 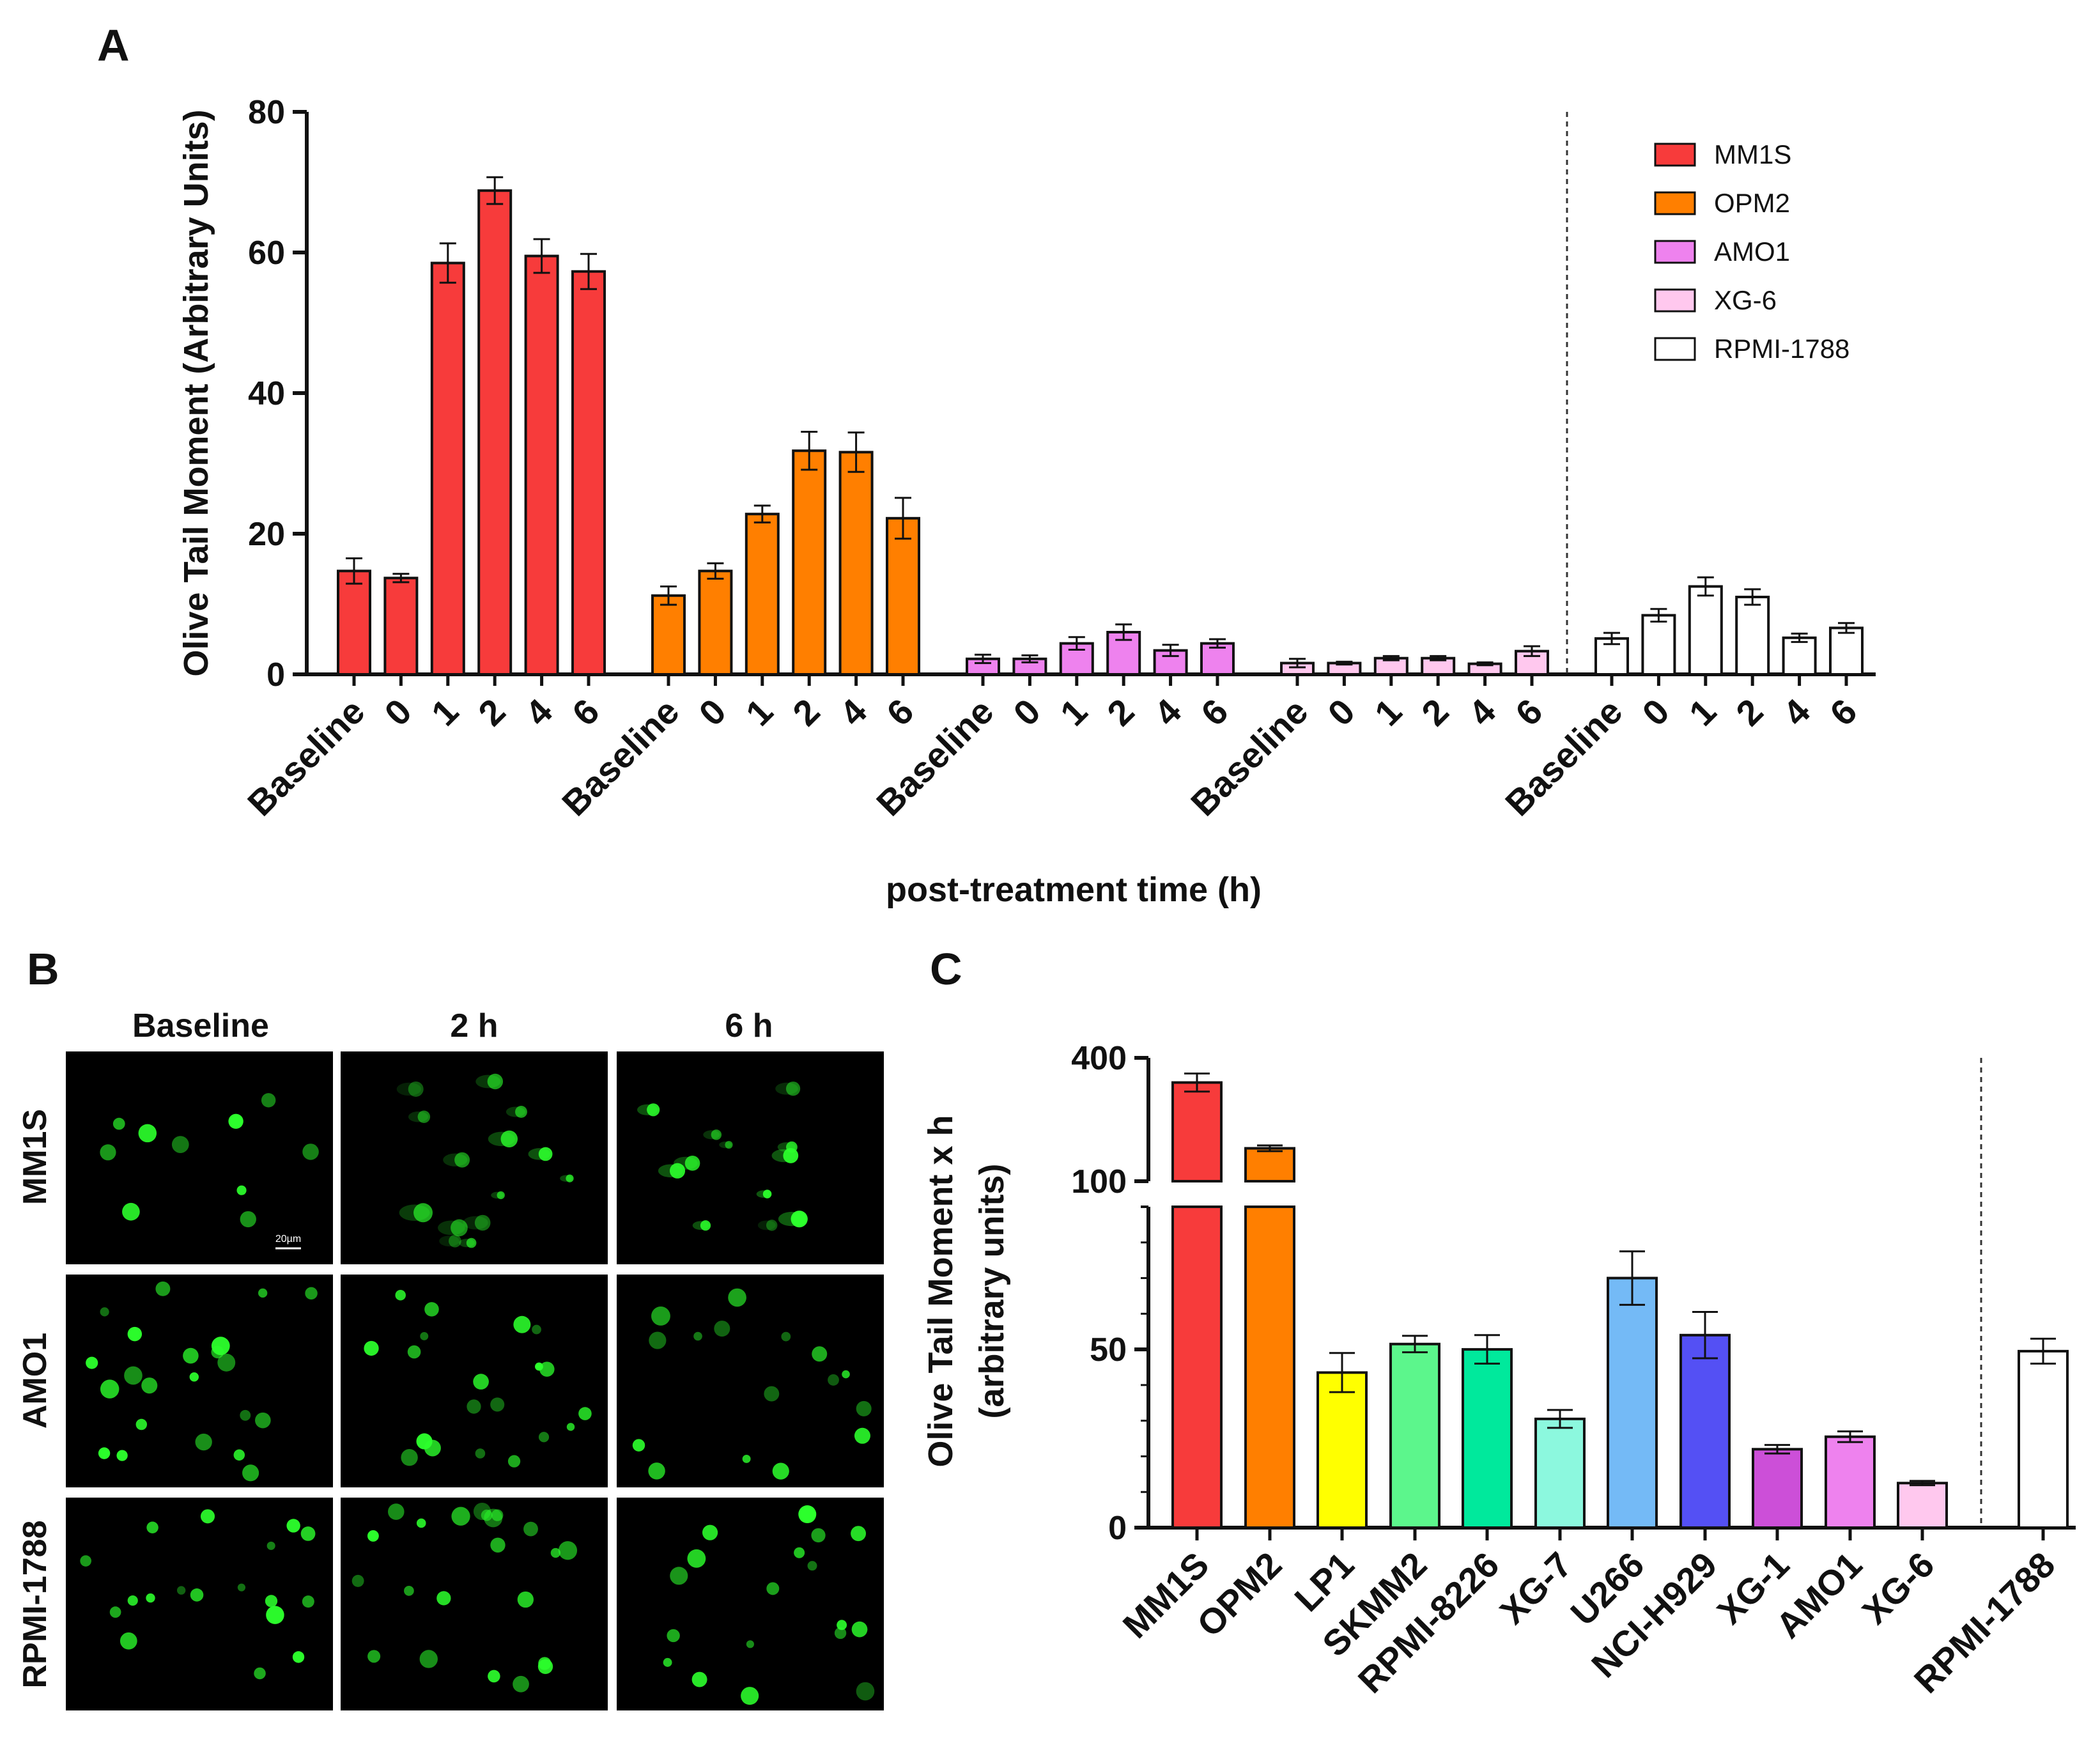 What do you see at coordinates (1536, 1588) in the screenshot?
I see `c-category-label: XG-7` at bounding box center [1536, 1588].